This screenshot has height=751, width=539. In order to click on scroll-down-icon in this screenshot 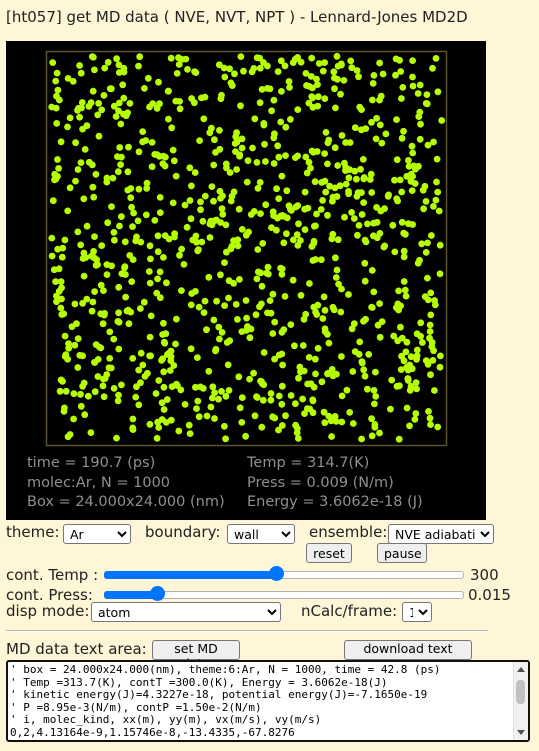, I will do `click(521, 732)`.